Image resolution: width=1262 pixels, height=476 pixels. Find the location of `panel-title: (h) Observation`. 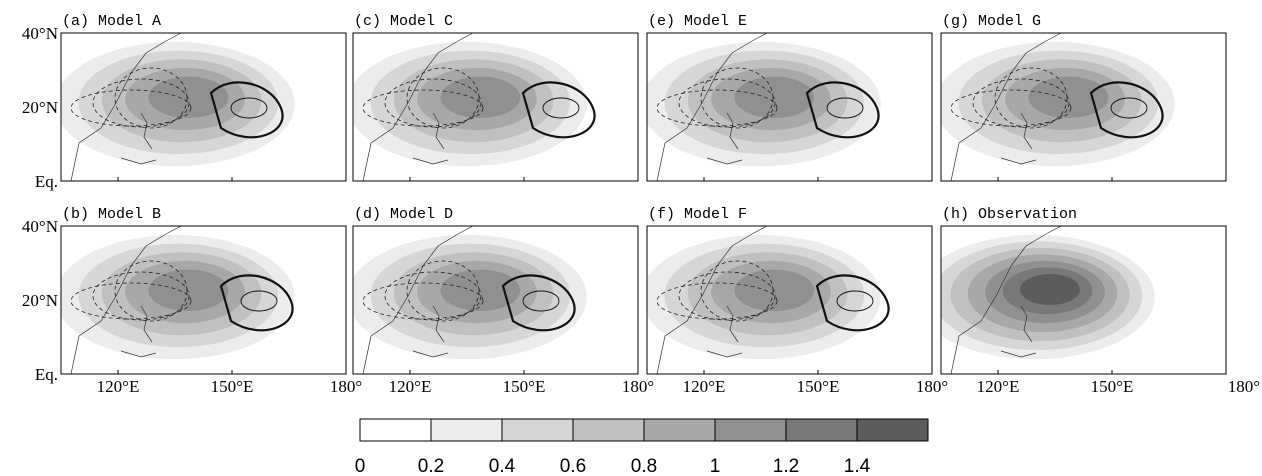

panel-title: (h) Observation is located at coordinates (1009, 214).